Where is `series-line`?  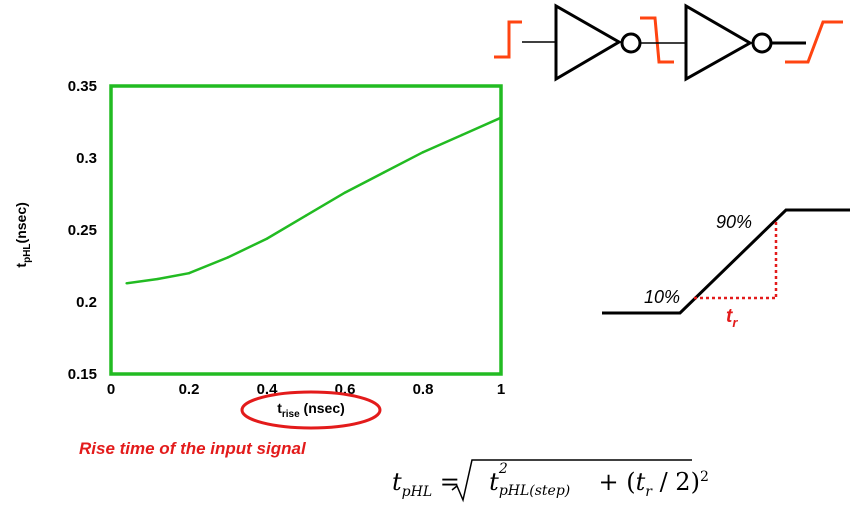
series-line is located at coordinates (314, 200).